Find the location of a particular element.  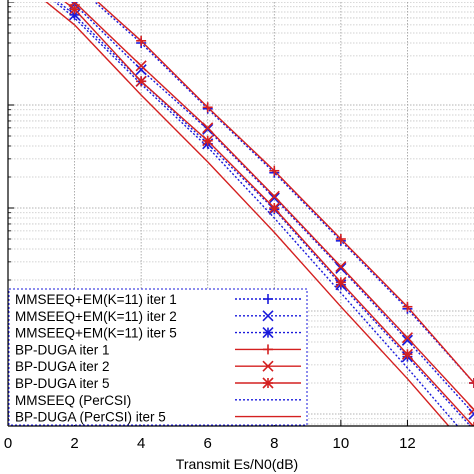

x-axis-label: Transmit Es/N0(dB) is located at coordinates (237, 464).